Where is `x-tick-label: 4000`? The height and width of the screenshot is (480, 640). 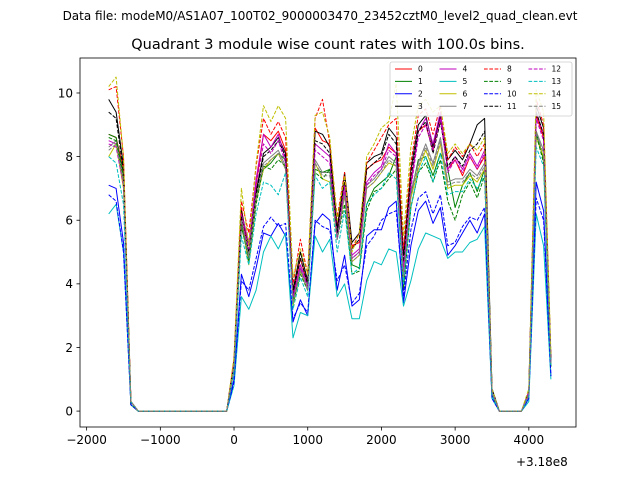
x-tick-label: 4000 is located at coordinates (529, 440).